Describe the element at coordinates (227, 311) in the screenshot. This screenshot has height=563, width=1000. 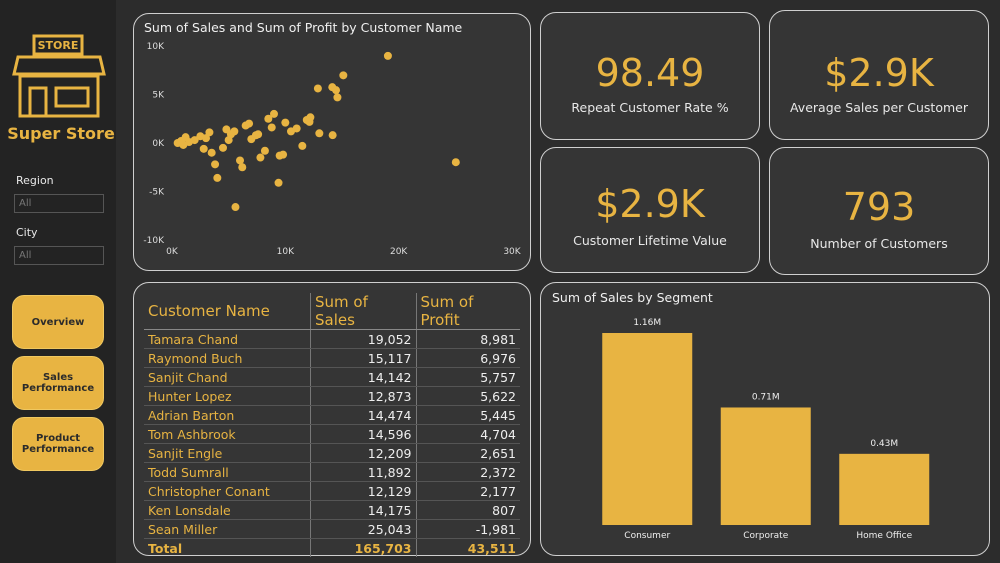
I see `column-header: Customer Name` at that location.